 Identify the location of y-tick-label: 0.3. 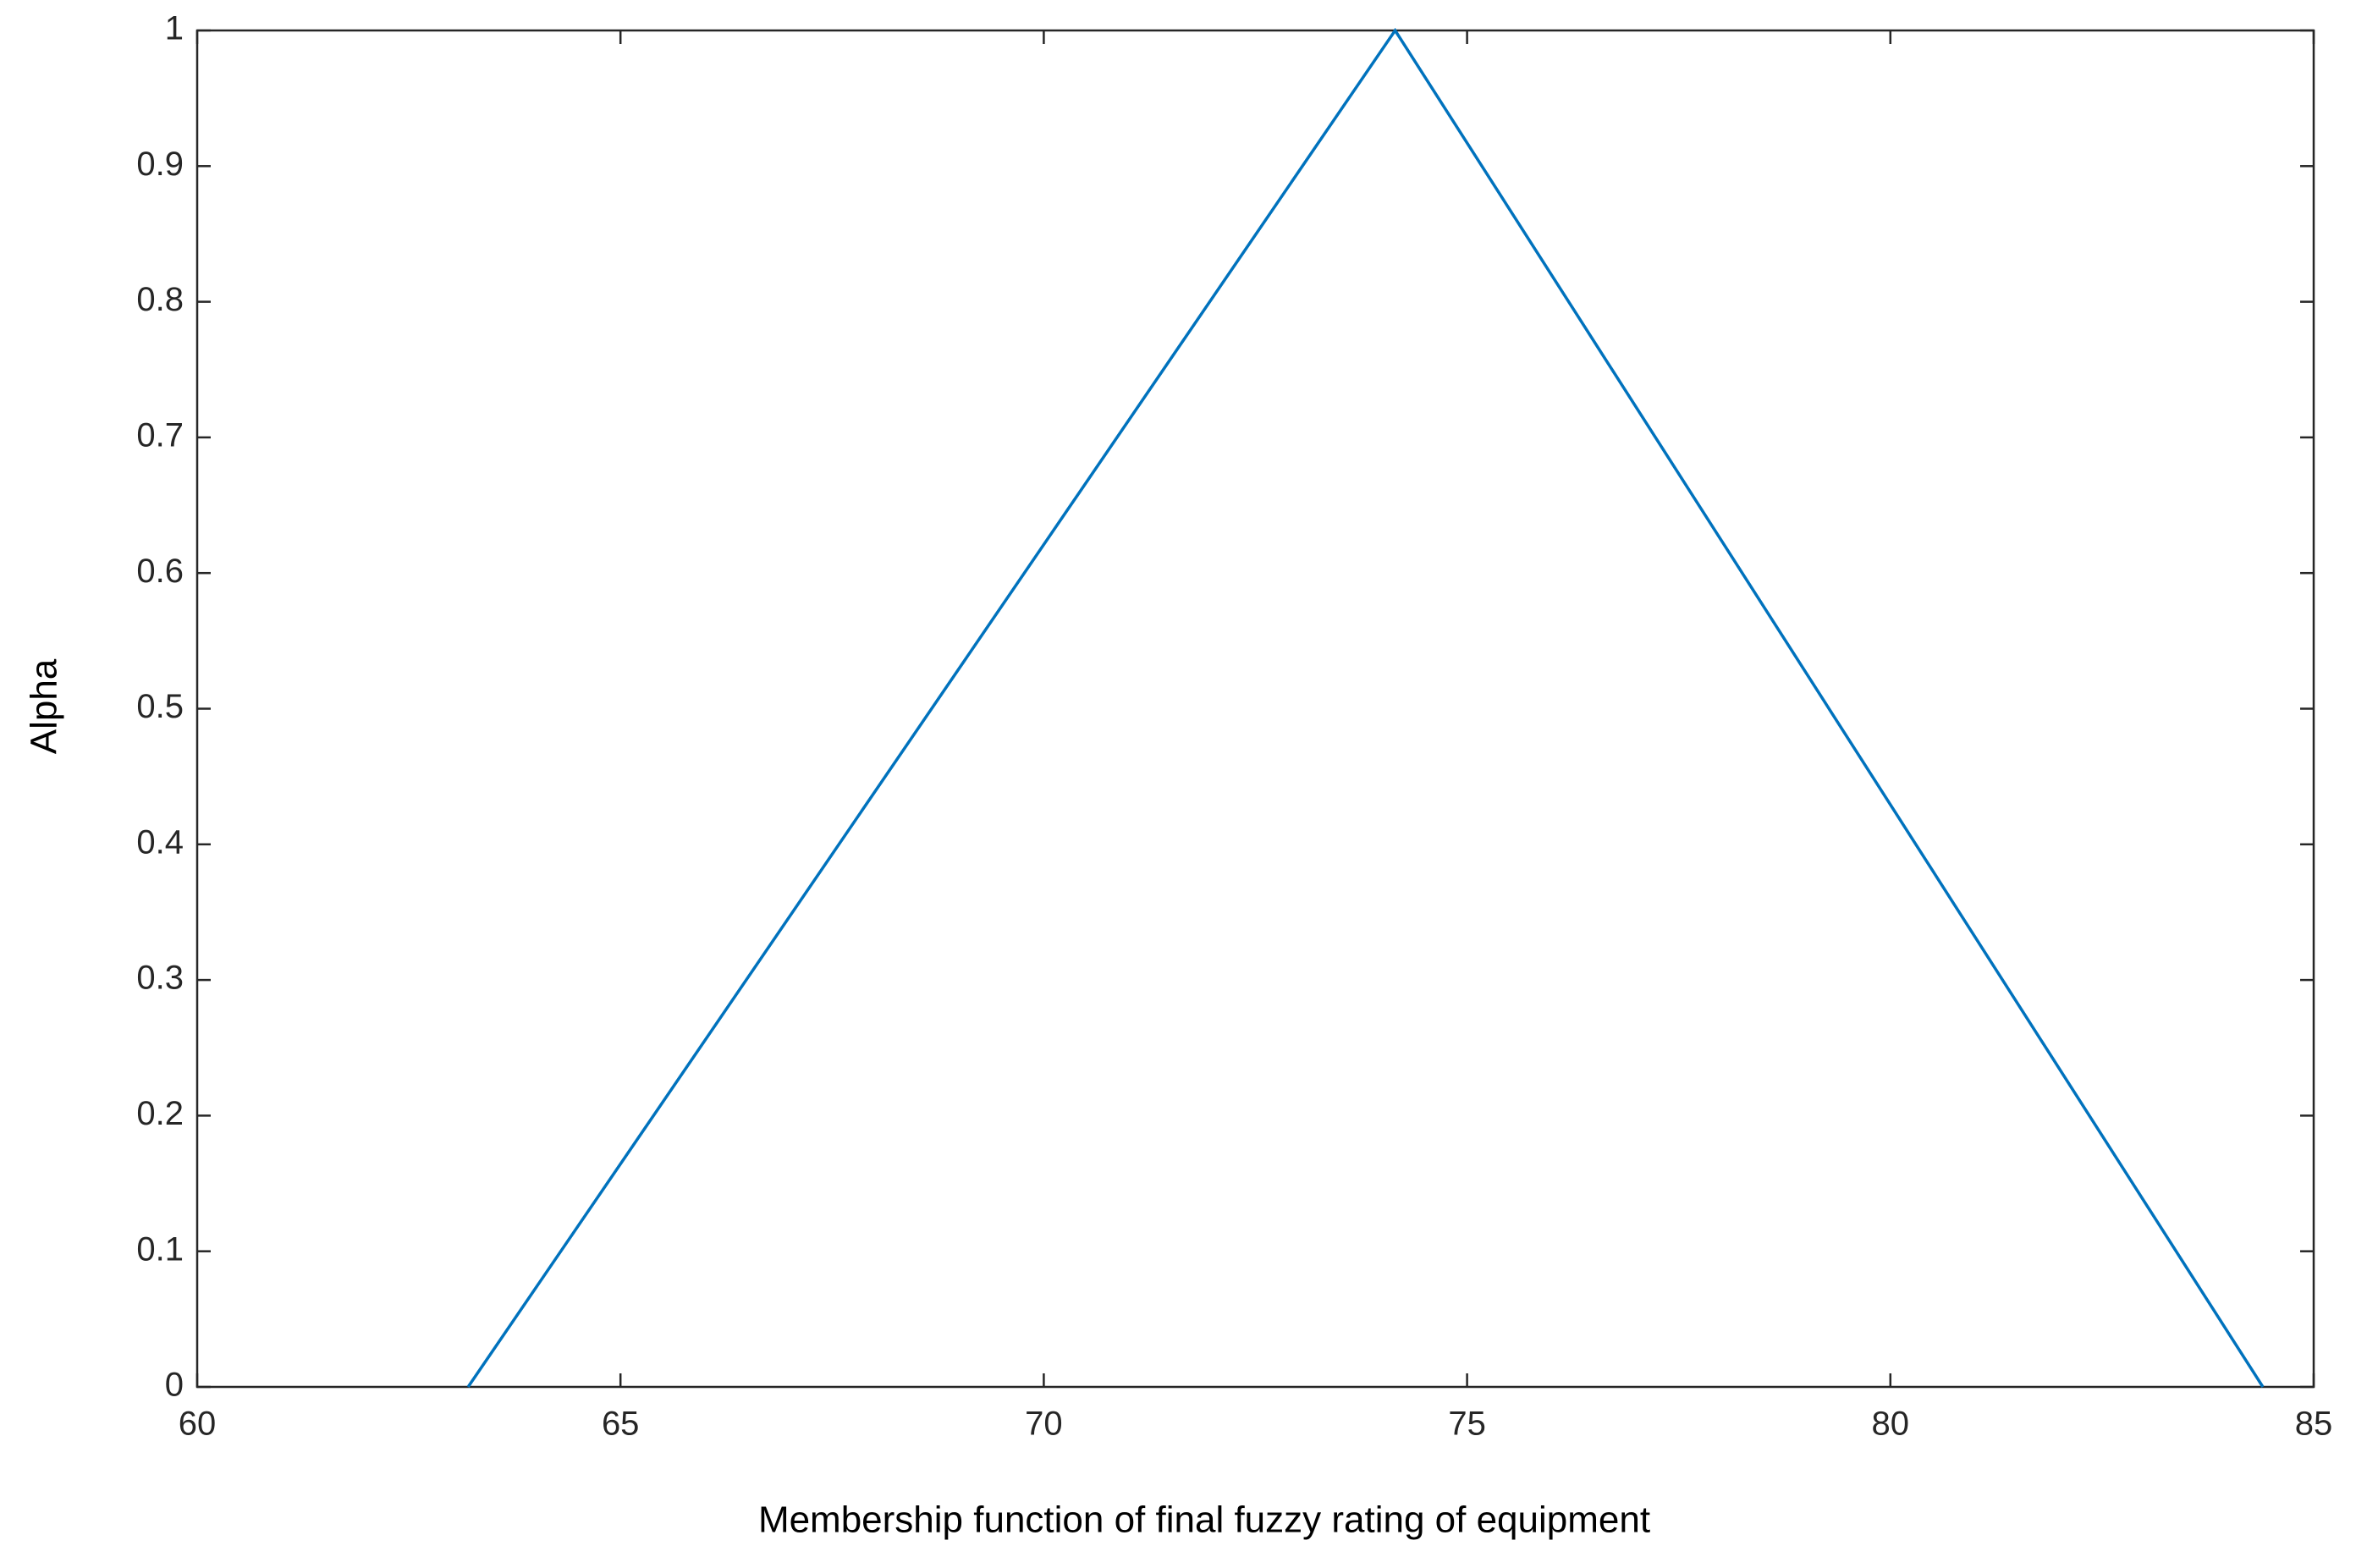
(160, 978).